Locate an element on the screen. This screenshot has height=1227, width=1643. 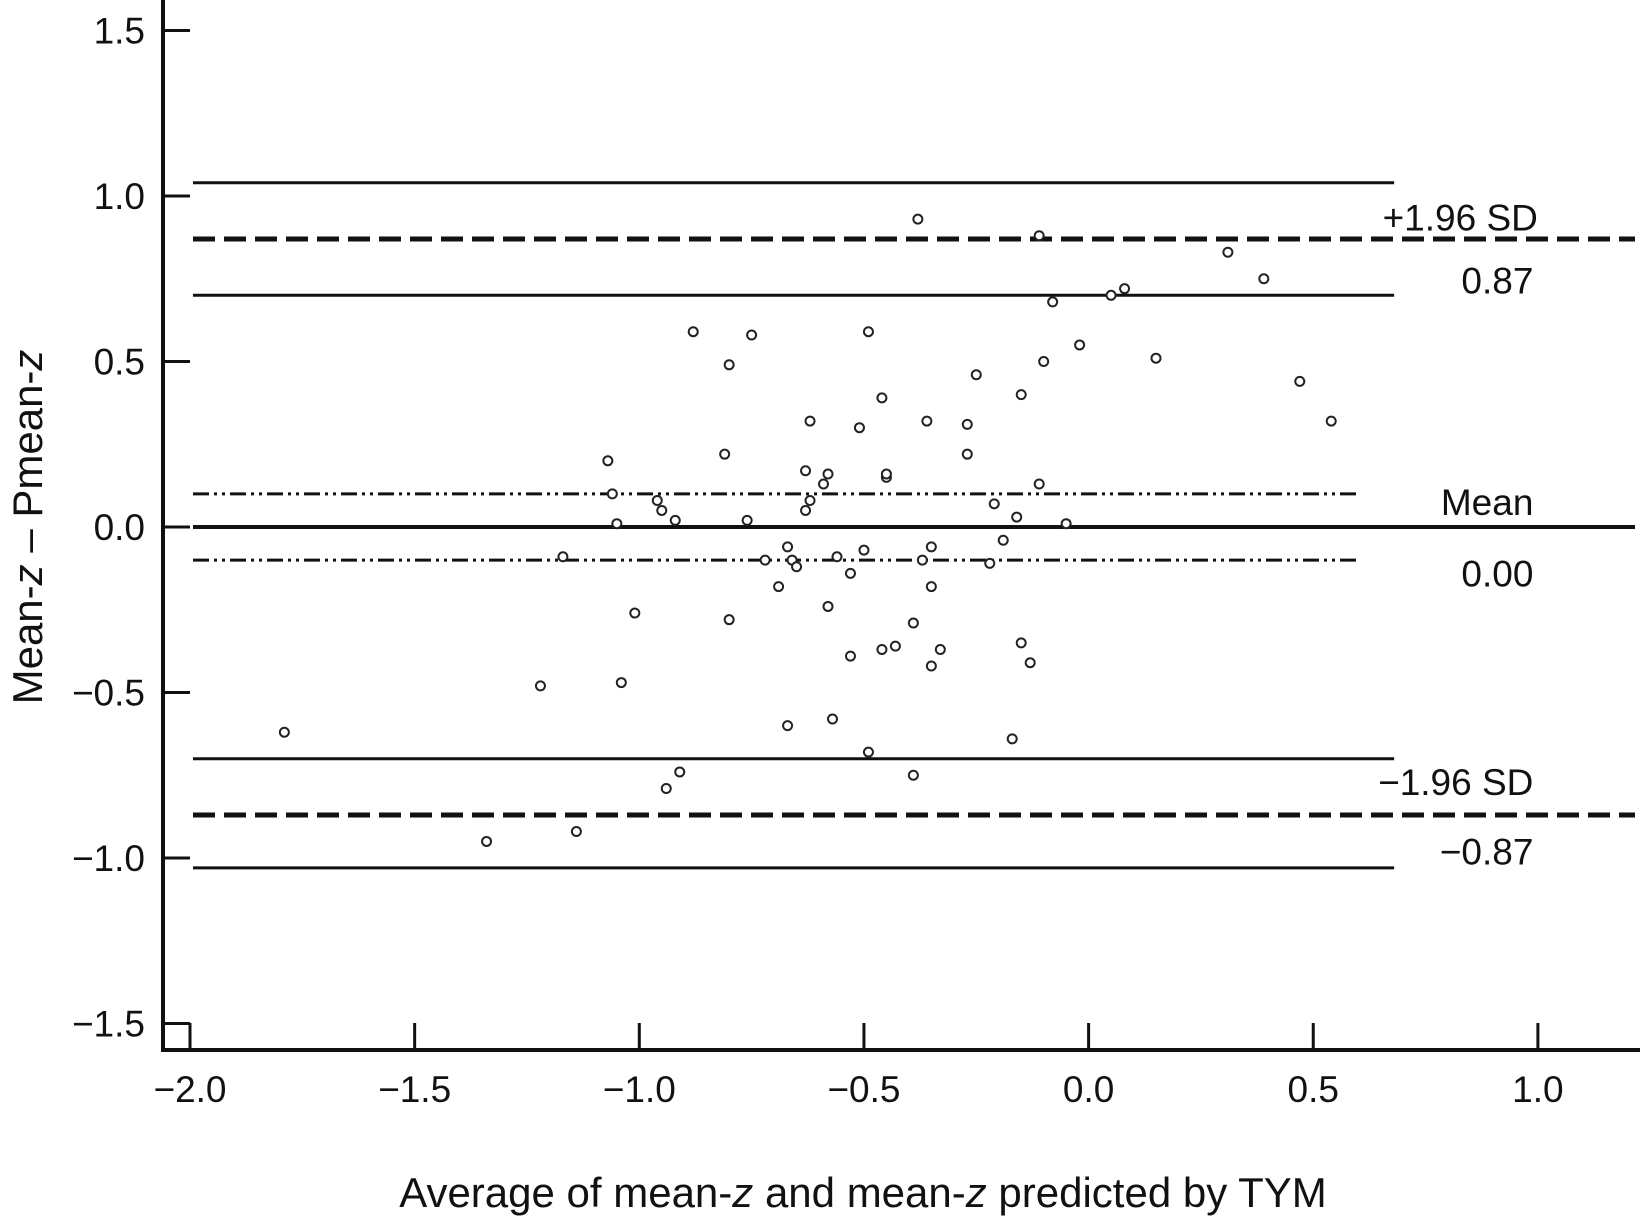
x-tick-label: −1.0 is located at coordinates (639, 1089).